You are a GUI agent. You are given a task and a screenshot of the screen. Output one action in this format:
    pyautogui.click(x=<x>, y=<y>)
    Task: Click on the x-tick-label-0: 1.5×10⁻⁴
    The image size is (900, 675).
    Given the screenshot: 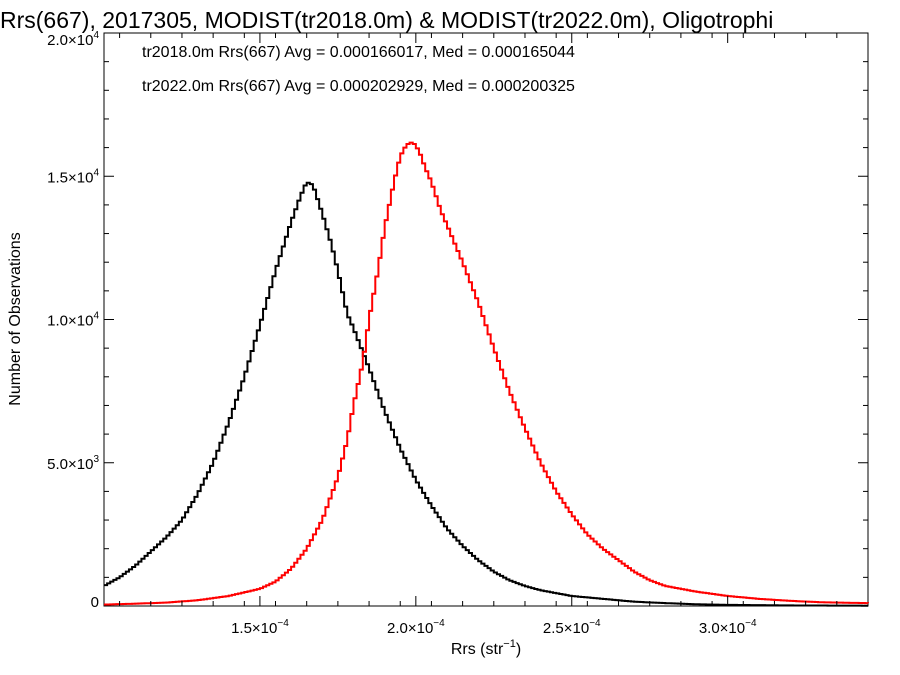 What is the action you would take?
    pyautogui.click(x=260, y=627)
    